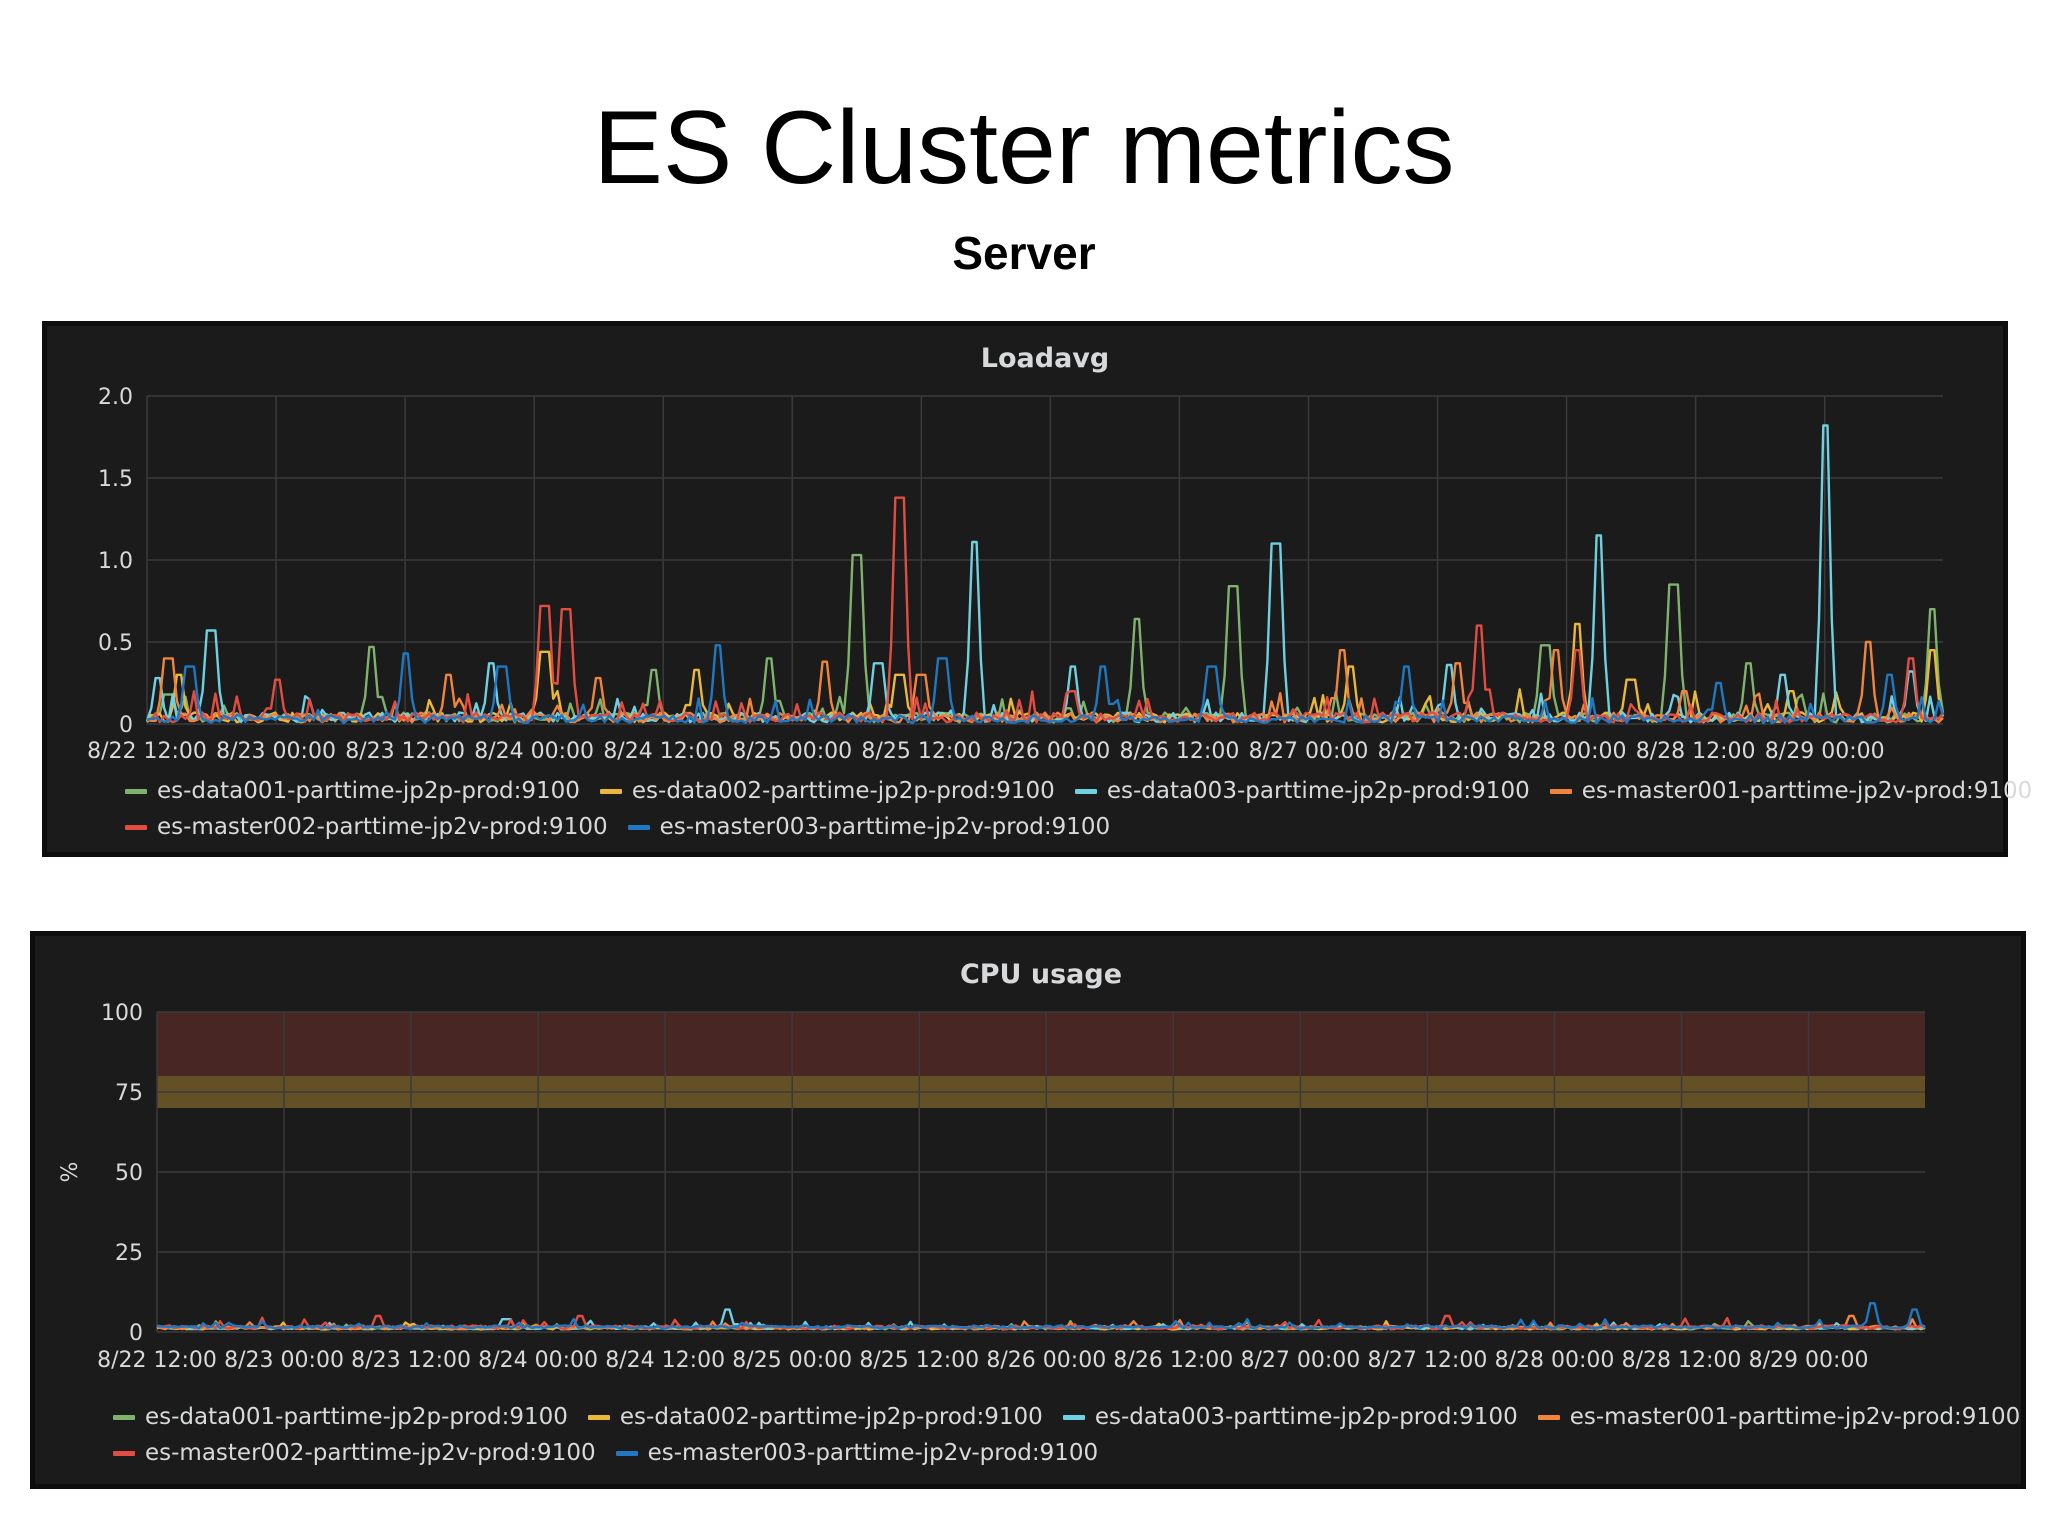 Image resolution: width=2048 pixels, height=1536 pixels. What do you see at coordinates (1041, 974) in the screenshot?
I see `chart-title: CPU usage` at bounding box center [1041, 974].